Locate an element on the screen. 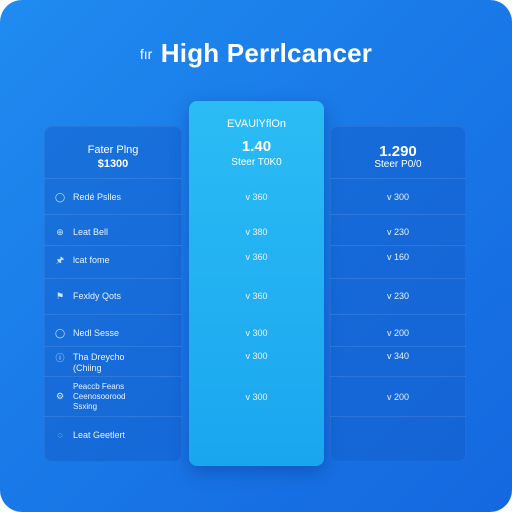 The height and width of the screenshot is (512, 512). chat-icon: ◌ is located at coordinates (60, 435).